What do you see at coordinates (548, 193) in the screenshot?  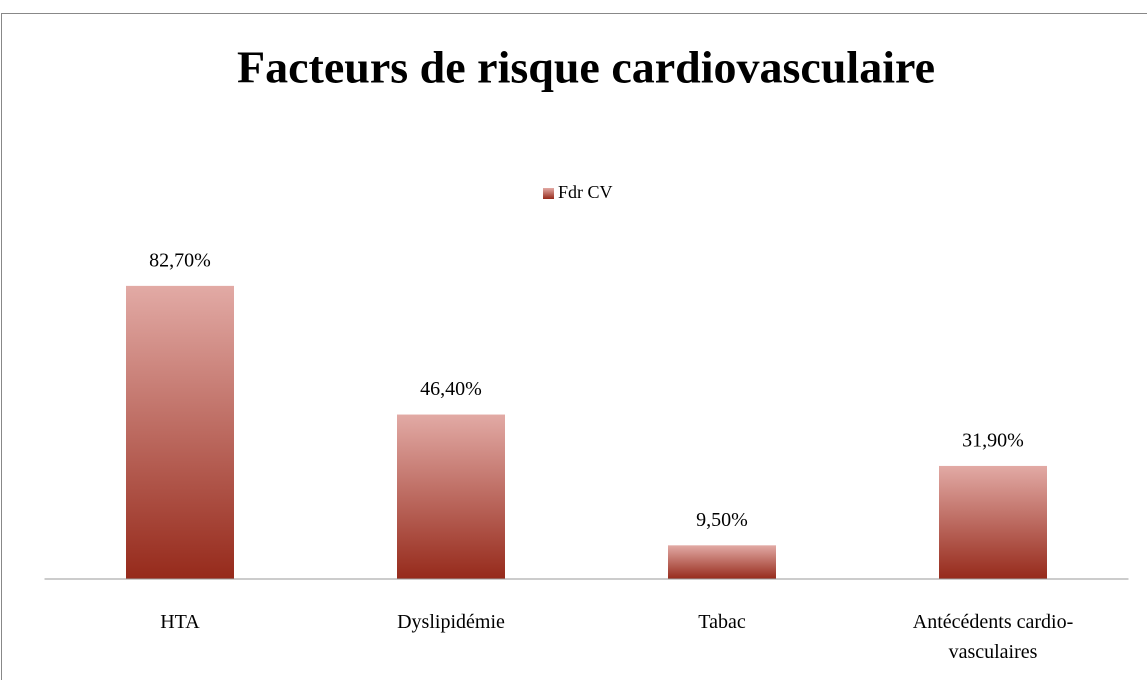 I see `legend-swatch` at bounding box center [548, 193].